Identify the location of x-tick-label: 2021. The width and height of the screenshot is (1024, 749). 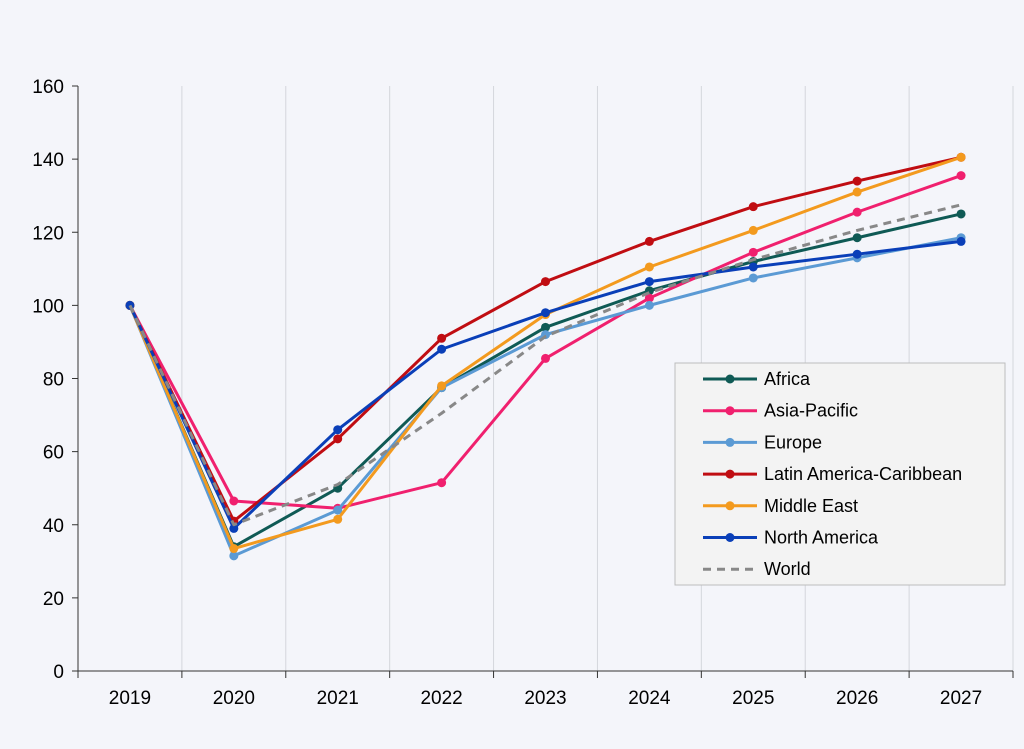
(338, 698).